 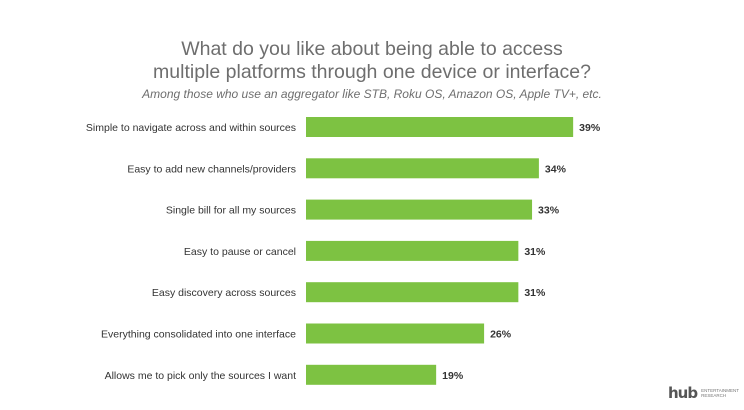 I want to click on value-label: 26%, so click(x=501, y=335).